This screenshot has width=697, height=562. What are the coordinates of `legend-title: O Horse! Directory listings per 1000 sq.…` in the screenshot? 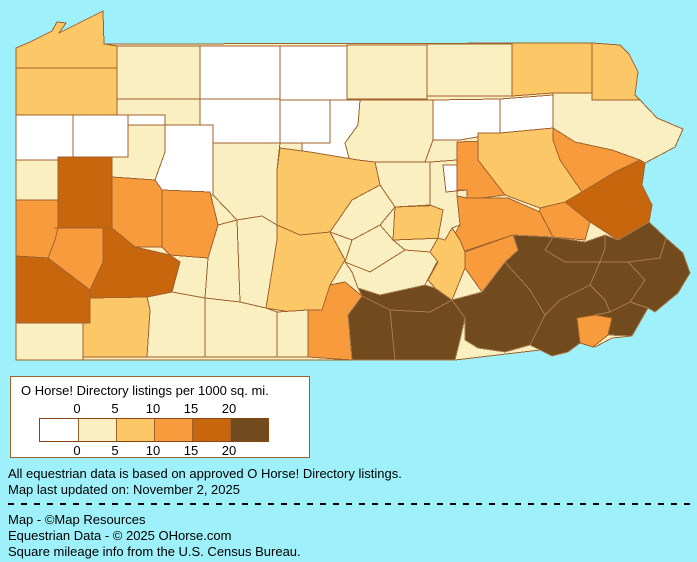 It's located at (145, 390).